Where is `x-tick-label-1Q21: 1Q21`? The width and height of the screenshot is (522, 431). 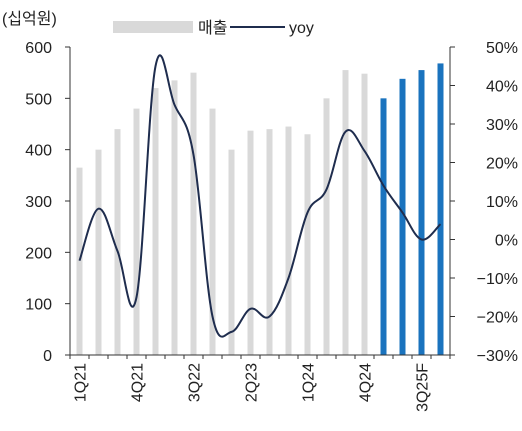
x-tick-label-1Q21: 1Q21 is located at coordinates (81, 382).